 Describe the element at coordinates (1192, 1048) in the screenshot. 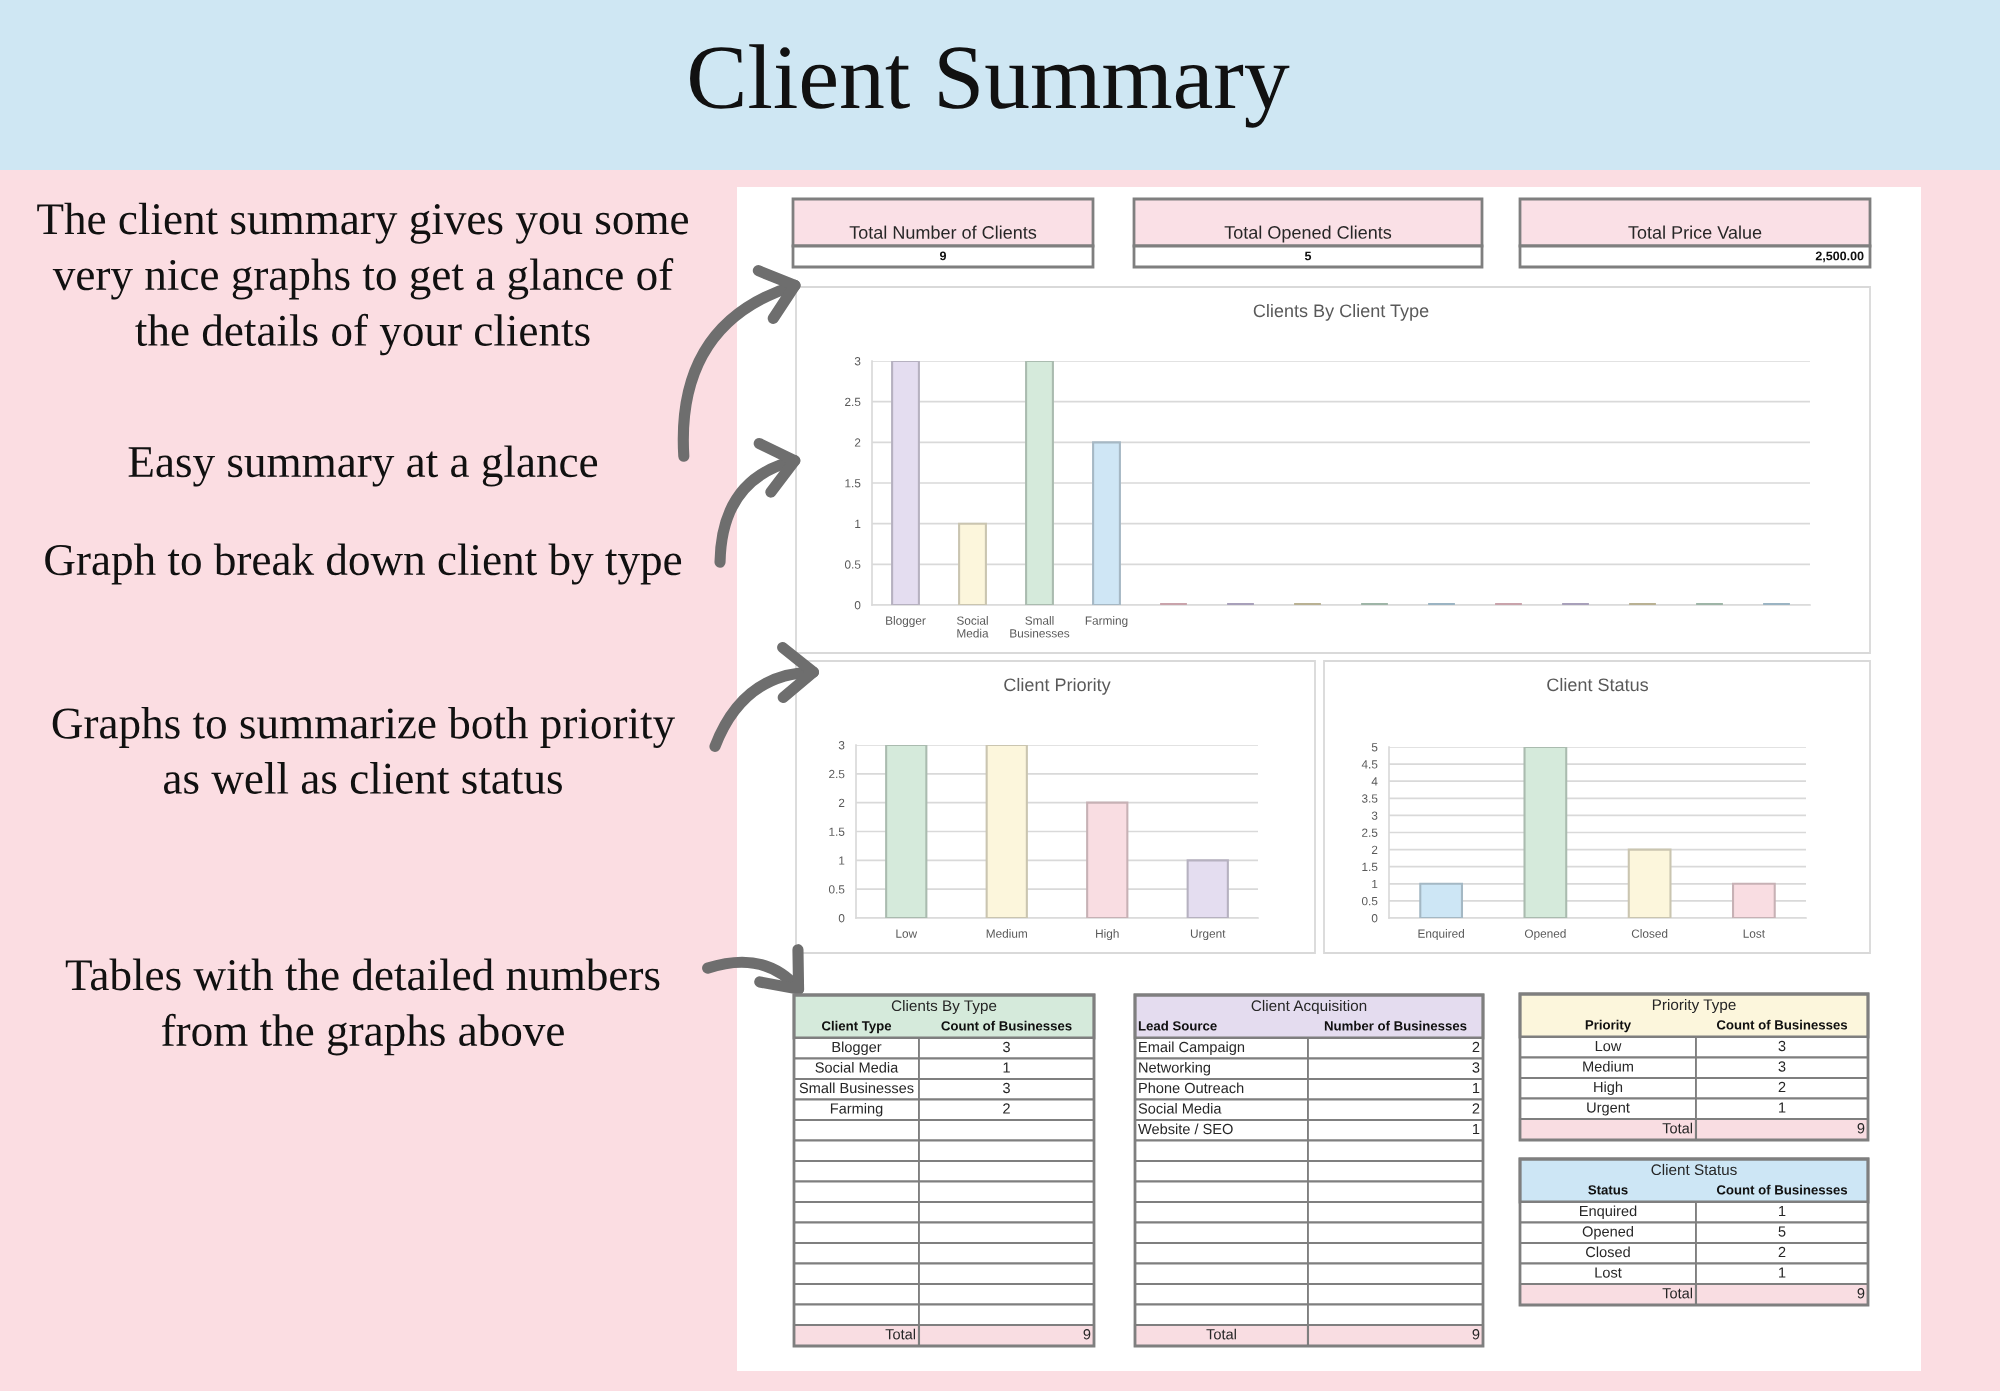

I see `category-label: Email Campaign` at that location.